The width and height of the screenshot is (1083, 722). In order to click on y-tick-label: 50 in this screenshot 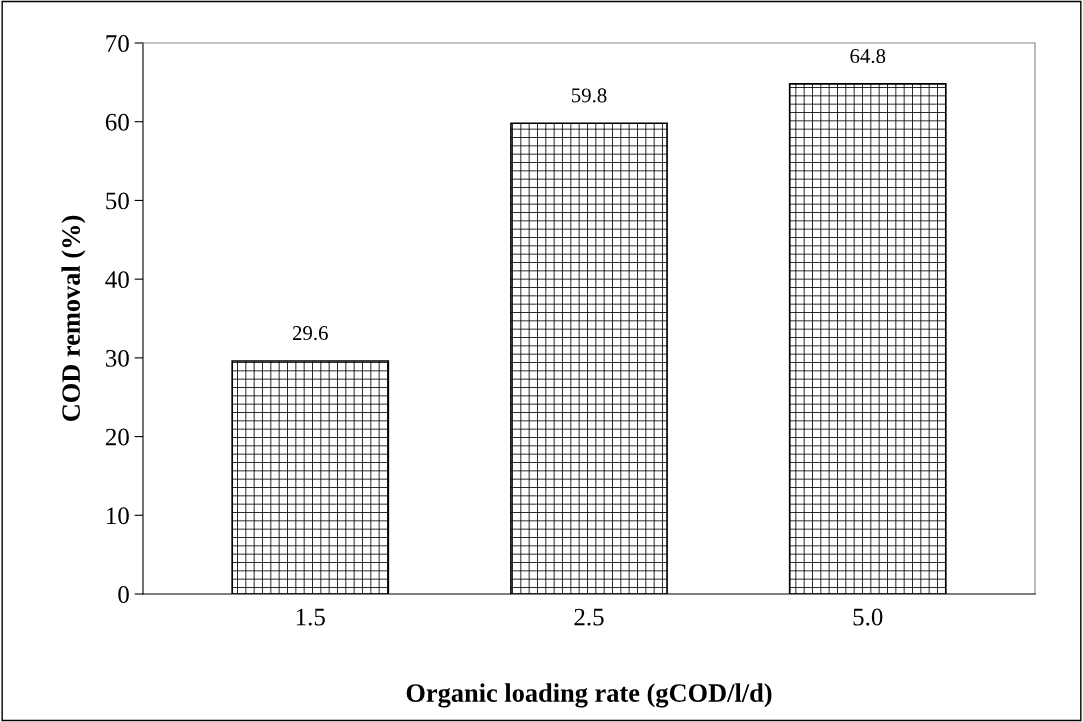, I will do `click(117, 201)`.